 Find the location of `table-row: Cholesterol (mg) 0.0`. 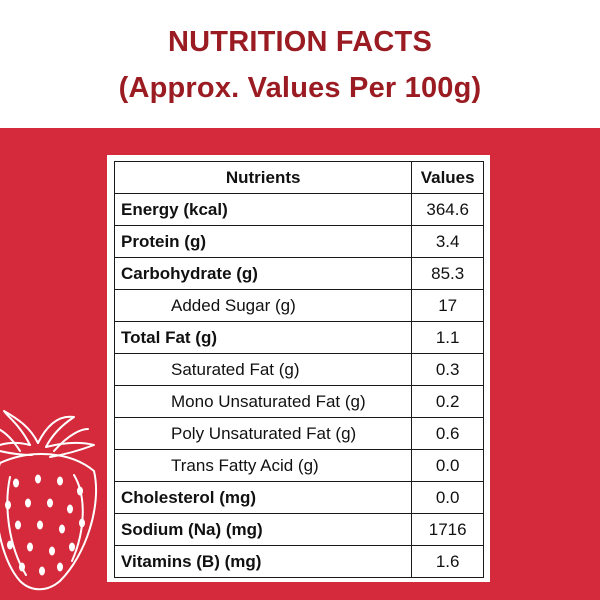

table-row: Cholesterol (mg) 0.0 is located at coordinates (298, 497).